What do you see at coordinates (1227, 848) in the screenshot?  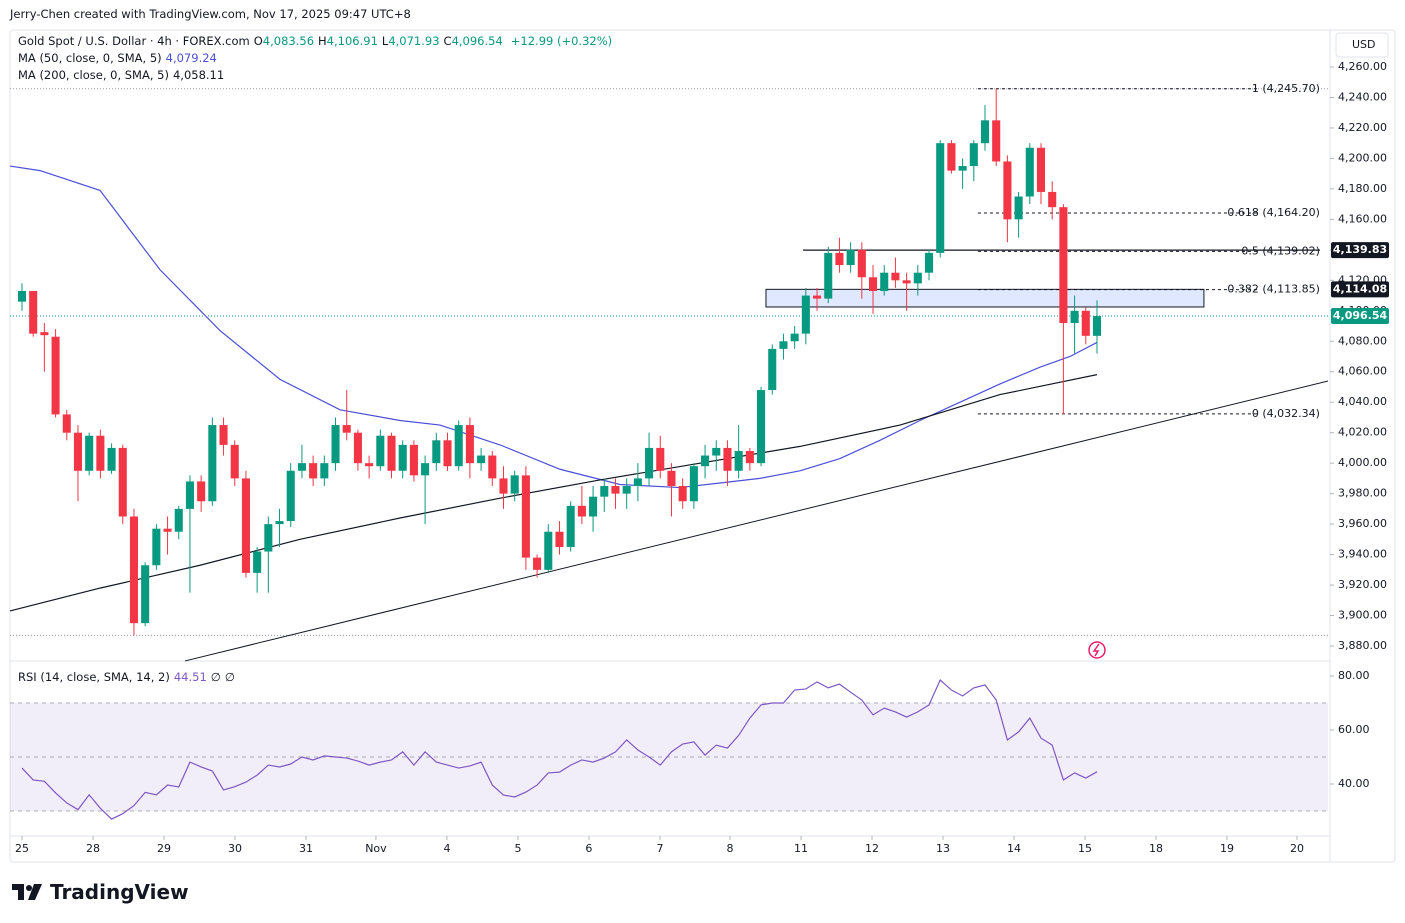 I see `x-tick-label: 19` at bounding box center [1227, 848].